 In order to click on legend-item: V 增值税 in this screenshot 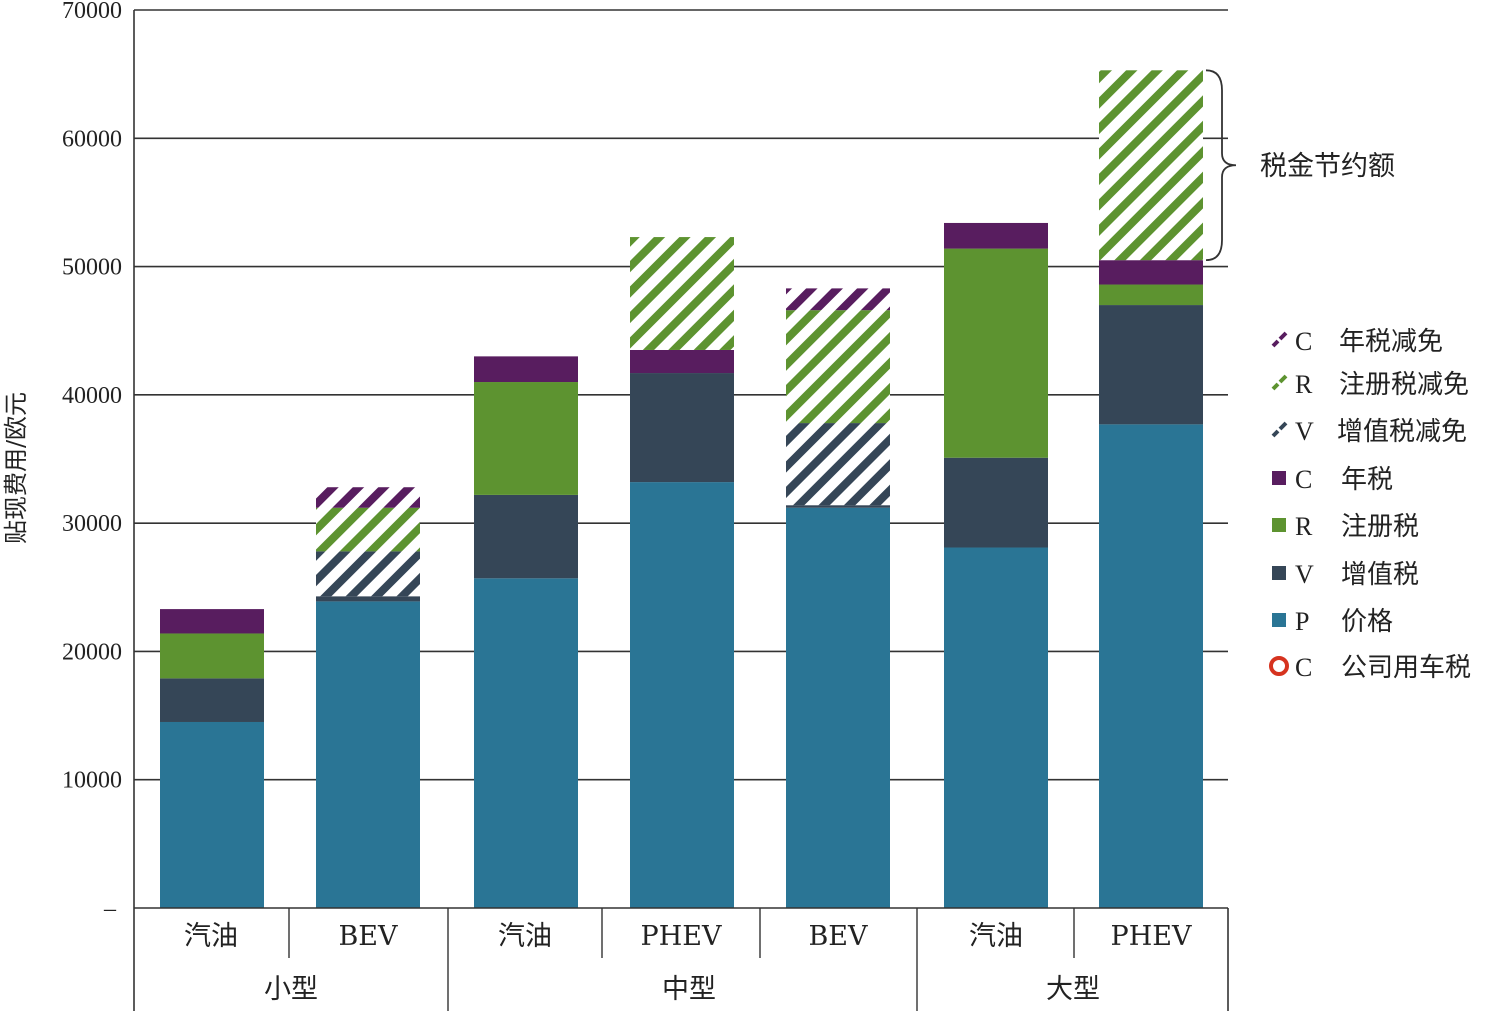, I will do `click(1345, 575)`.